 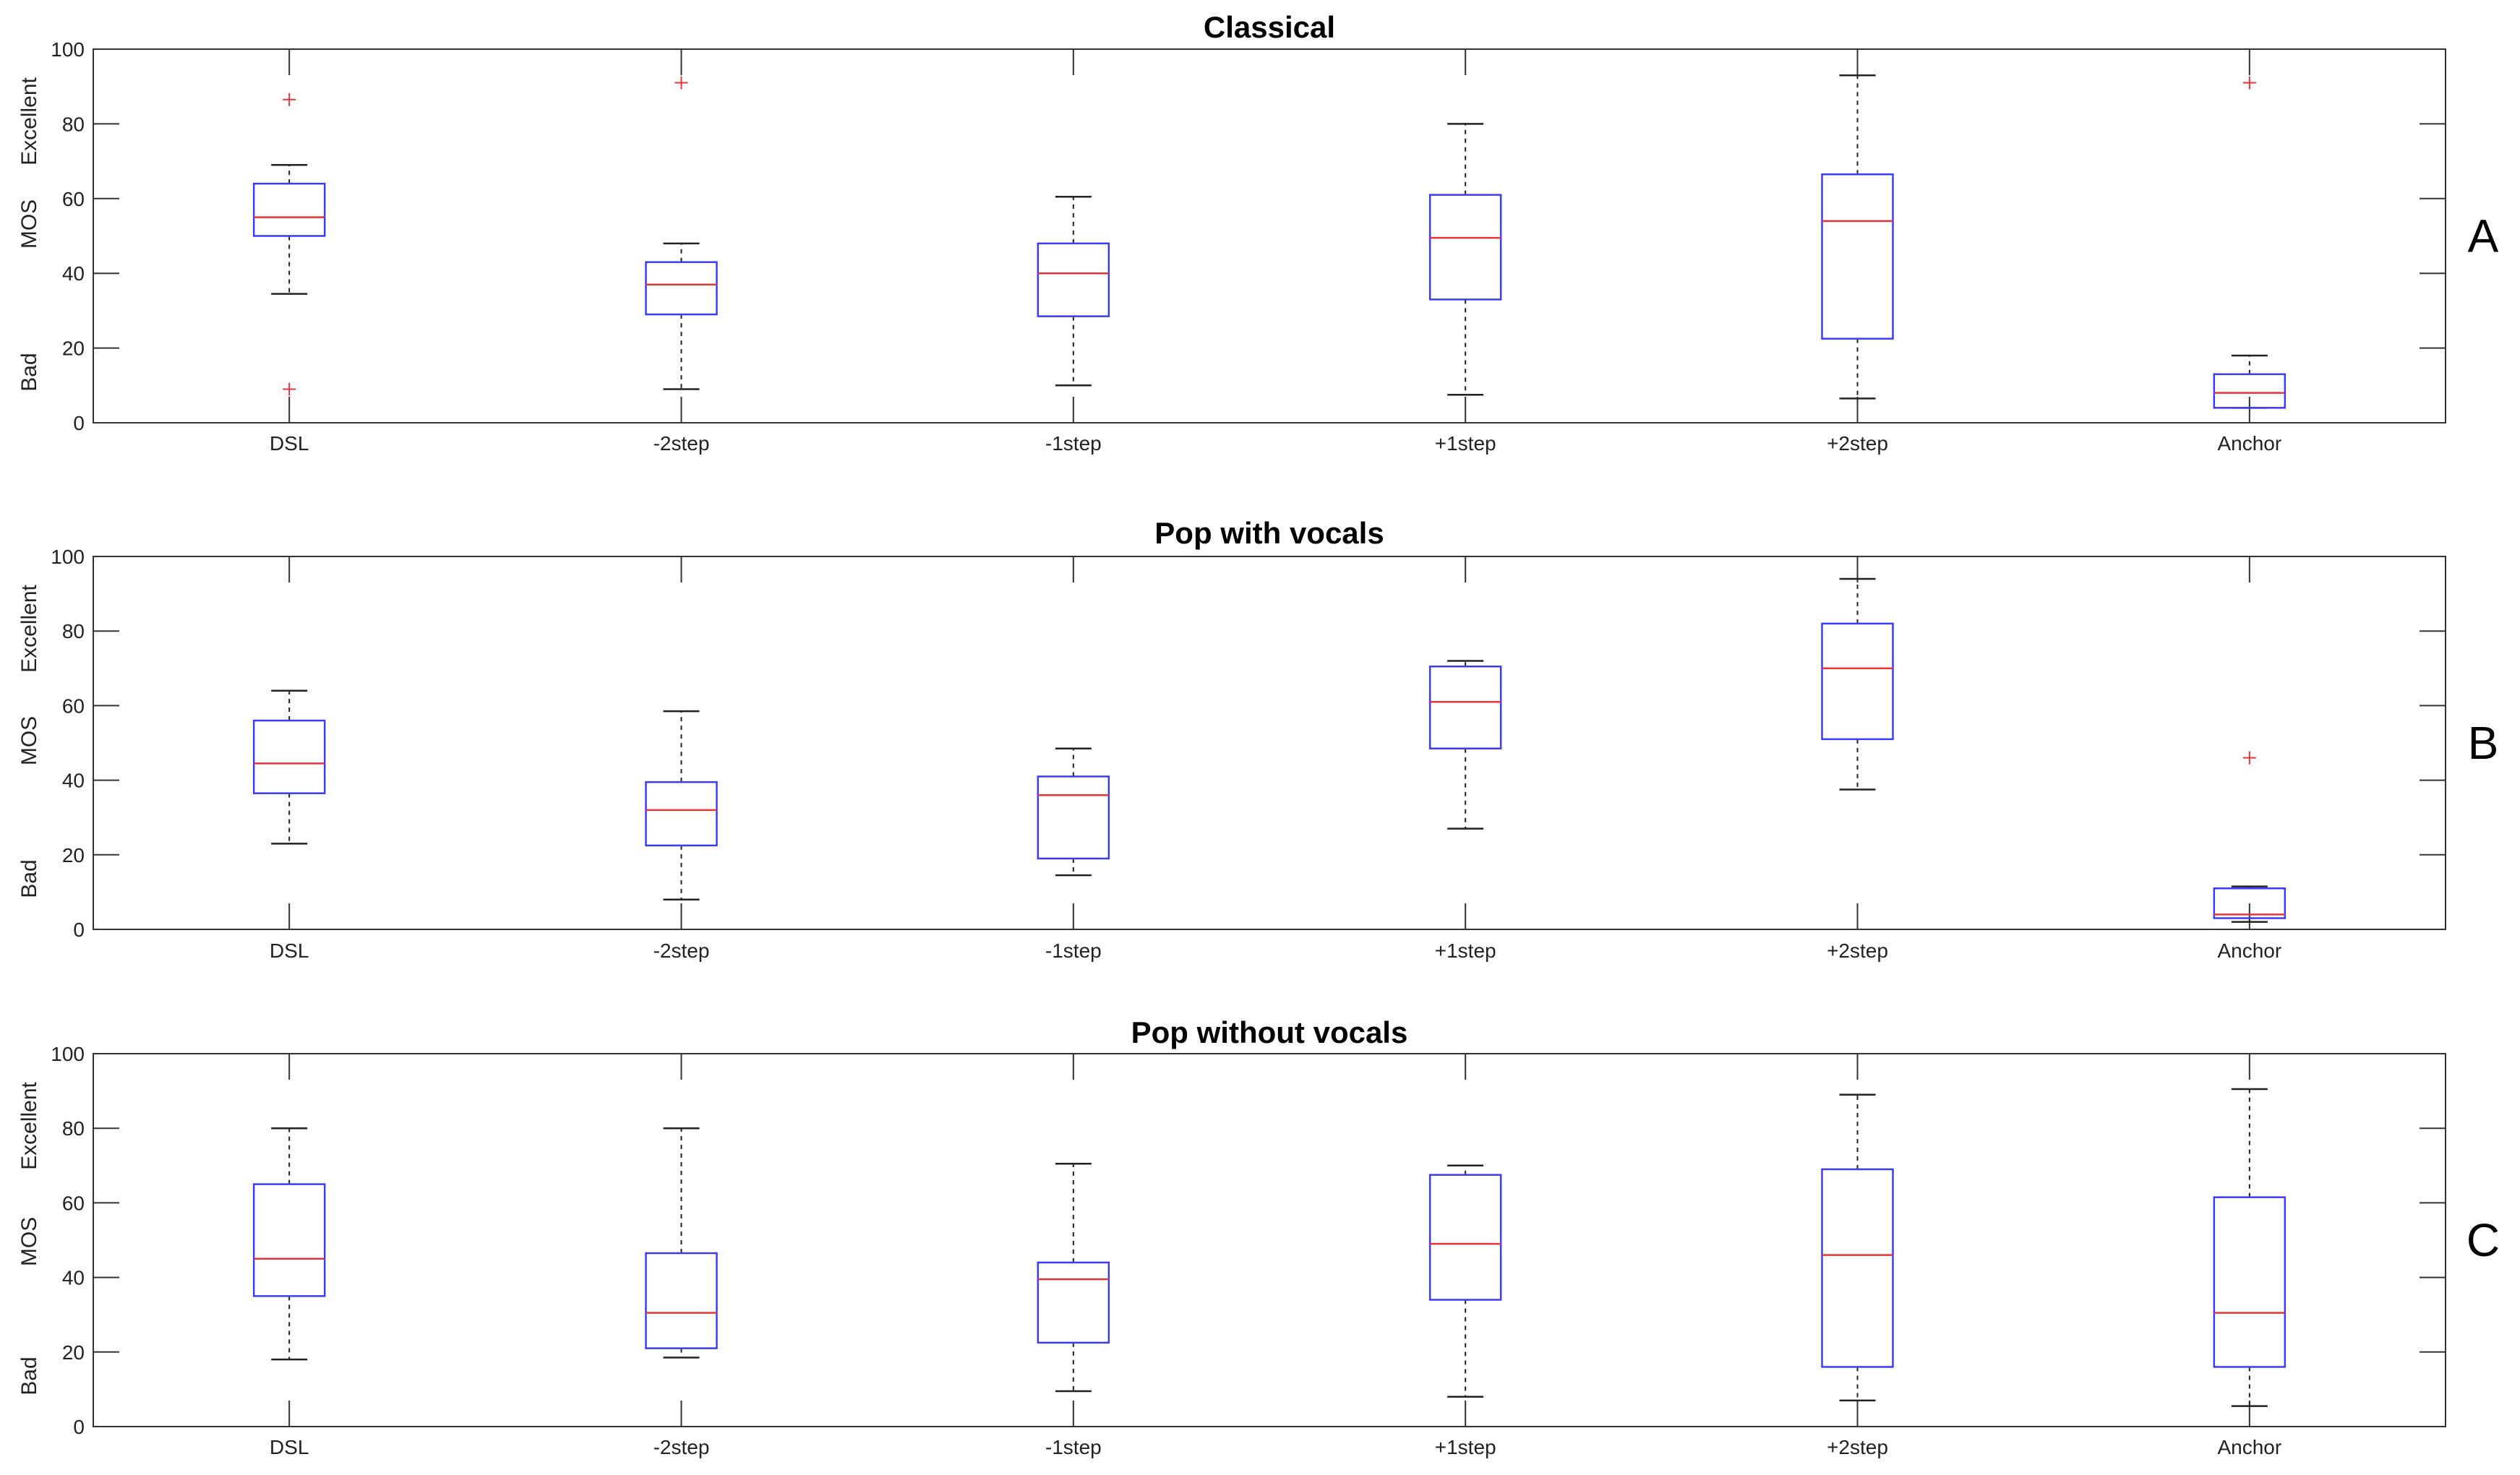 What do you see at coordinates (2483, 743) in the screenshot?
I see `panel-label: B` at bounding box center [2483, 743].